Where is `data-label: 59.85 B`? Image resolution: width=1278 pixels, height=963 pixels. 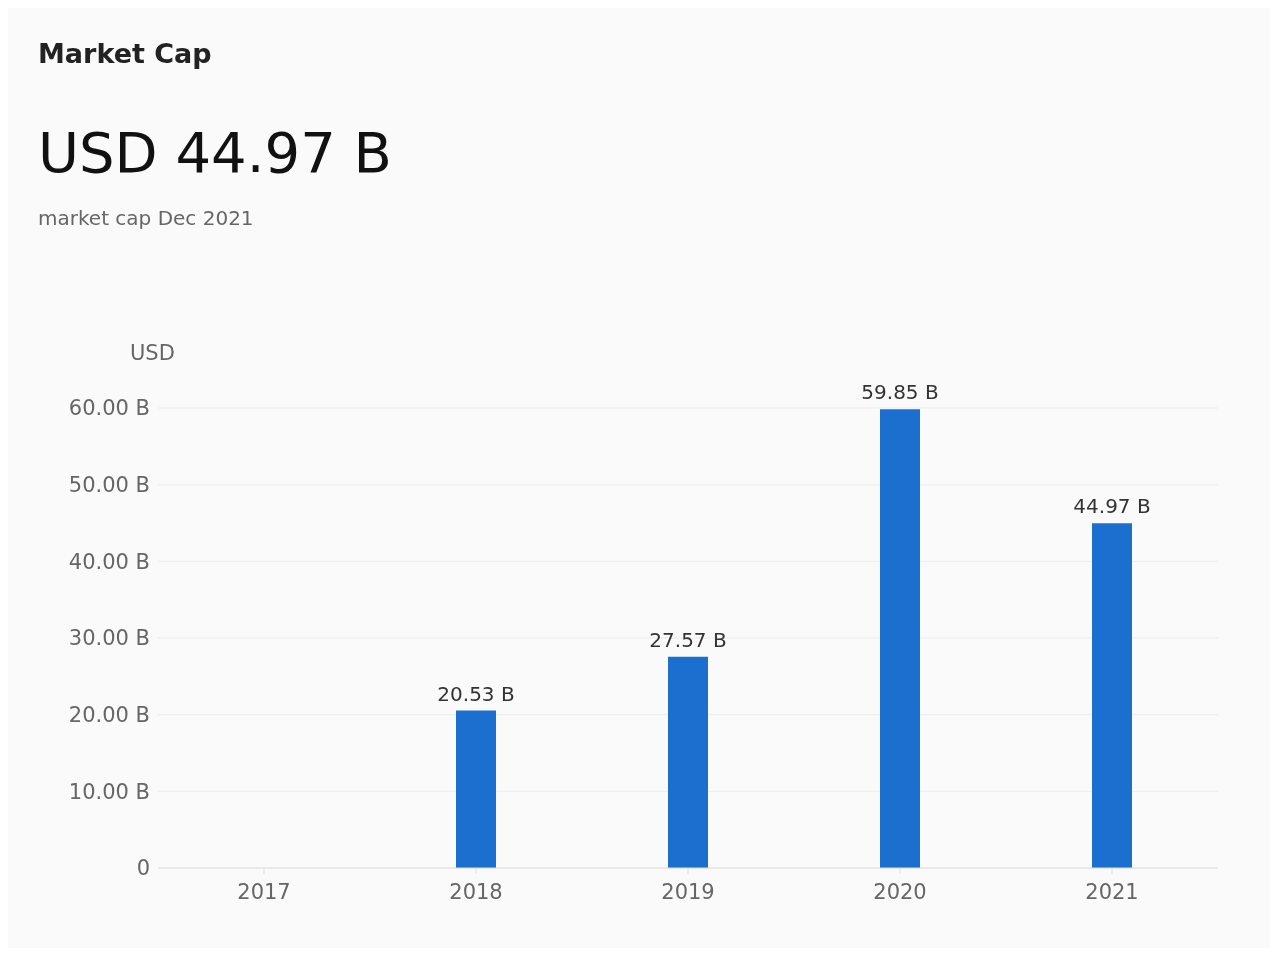 data-label: 59.85 B is located at coordinates (900, 392).